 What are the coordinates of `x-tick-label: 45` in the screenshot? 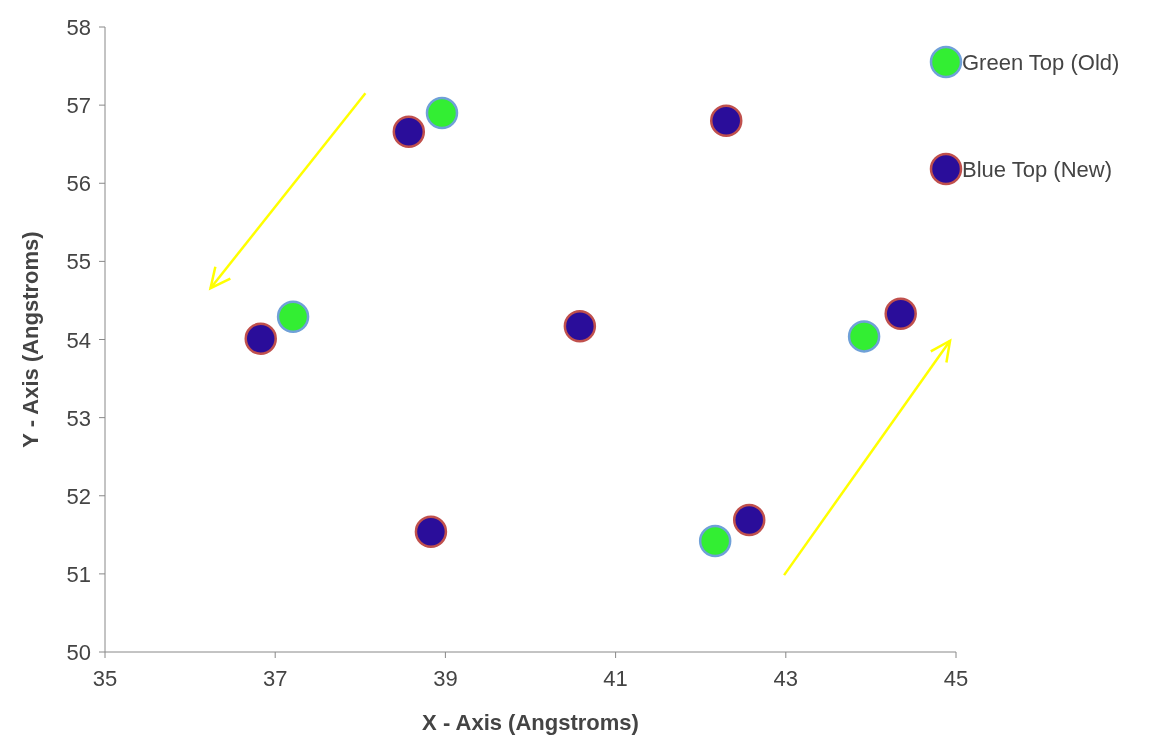 It's located at (956, 678).